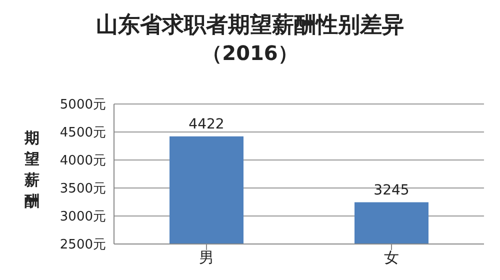 The height and width of the screenshot is (280, 500). I want to click on x-tick-label: 女, so click(391, 257).